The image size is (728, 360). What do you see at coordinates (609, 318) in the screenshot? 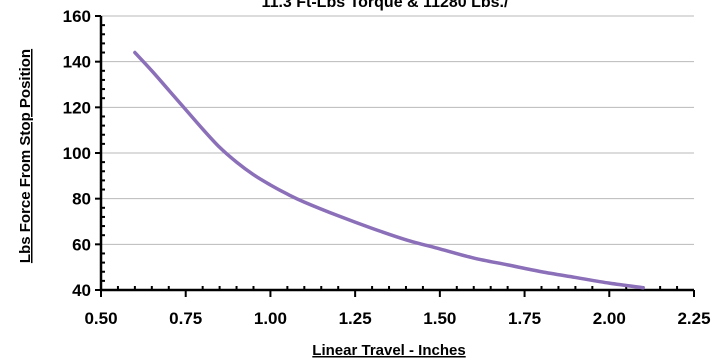
I see `x-tick-label: 2.00` at bounding box center [609, 318].